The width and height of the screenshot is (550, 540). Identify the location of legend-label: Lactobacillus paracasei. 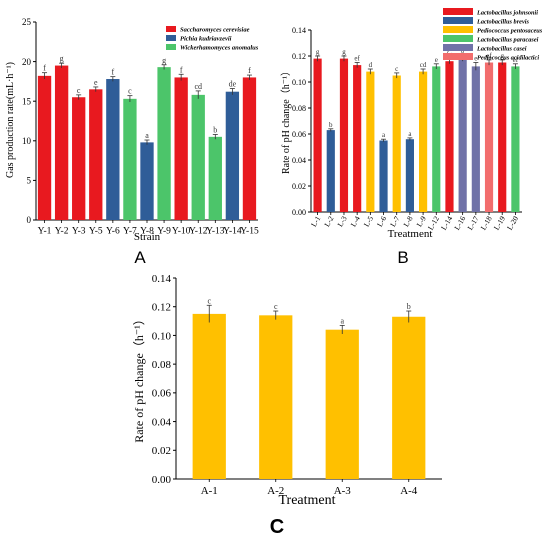
(507, 40).